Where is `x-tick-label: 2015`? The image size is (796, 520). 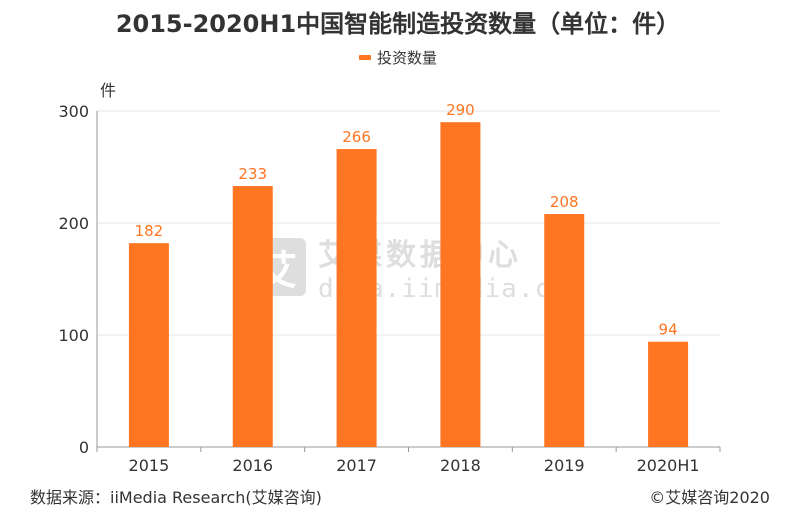
x-tick-label: 2015 is located at coordinates (149, 465).